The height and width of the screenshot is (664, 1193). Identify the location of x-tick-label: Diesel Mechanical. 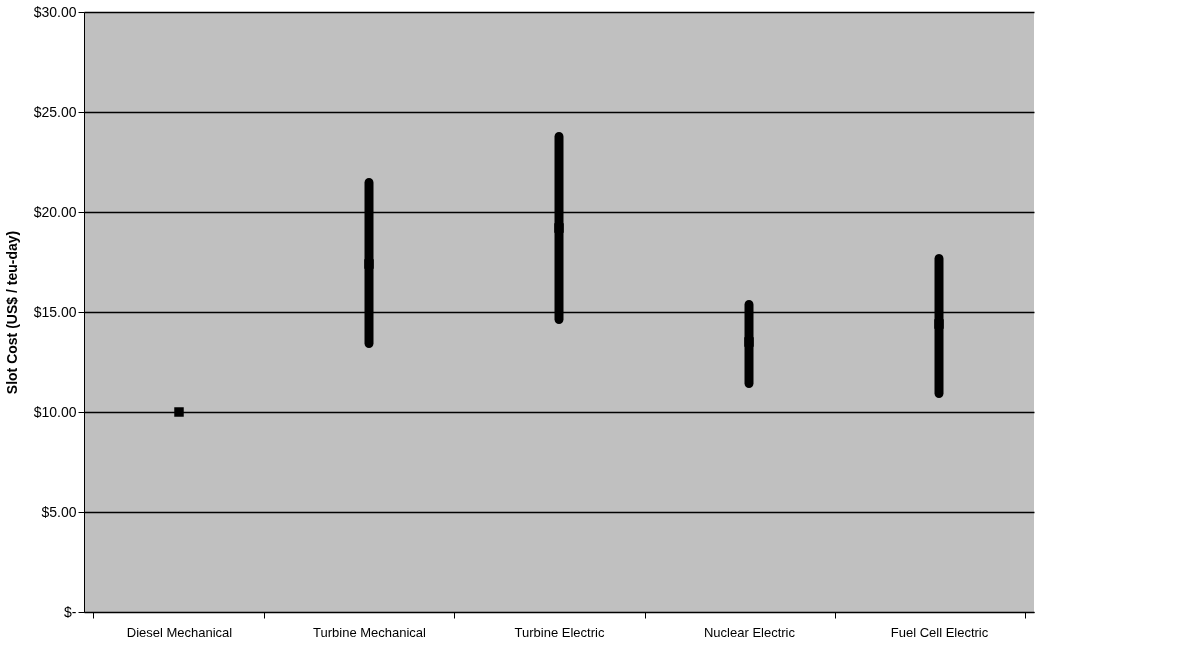
(179, 632).